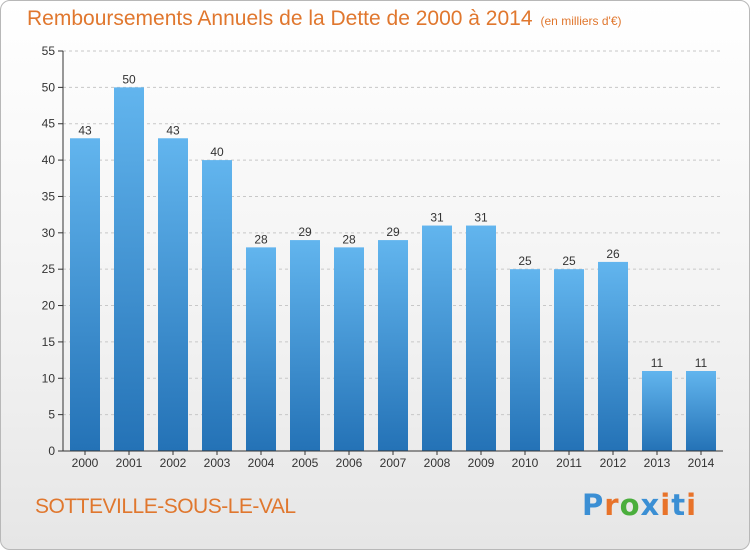 This screenshot has width=750, height=550. What do you see at coordinates (679, 505) in the screenshot?
I see `logo-letter: t` at bounding box center [679, 505].